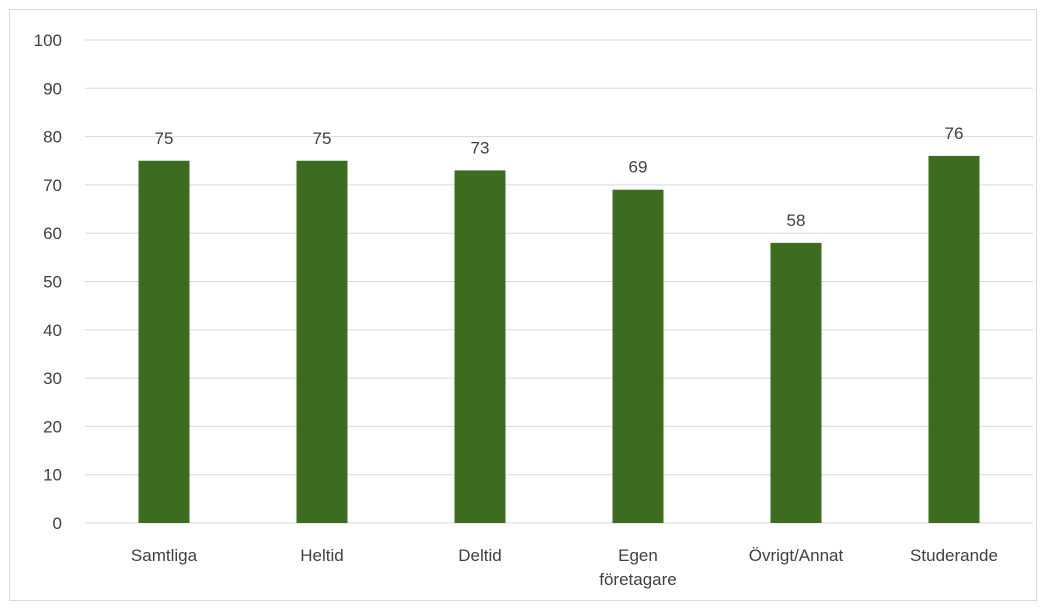 The height and width of the screenshot is (610, 1047). Describe the element at coordinates (638, 579) in the screenshot. I see `x-tick-label: företagare` at that location.